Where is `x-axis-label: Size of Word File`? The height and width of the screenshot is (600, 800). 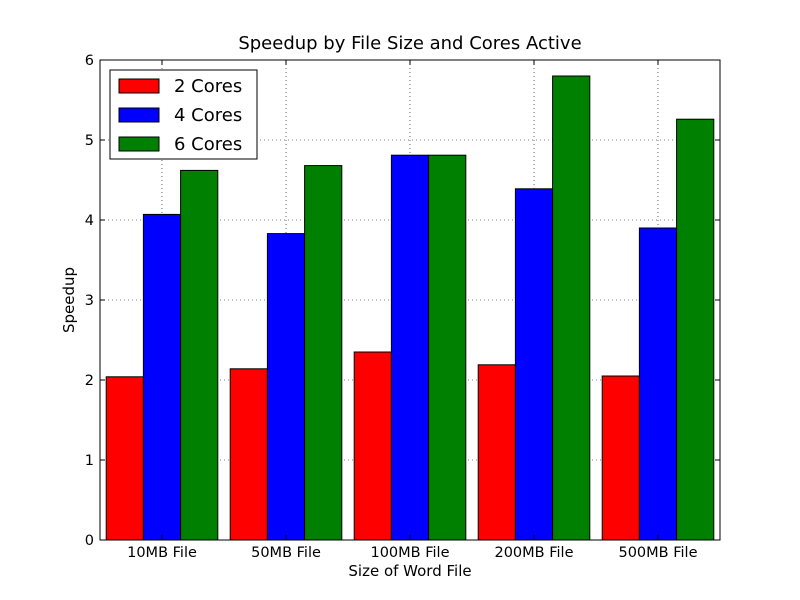
x-axis-label: Size of Word File is located at coordinates (409, 571).